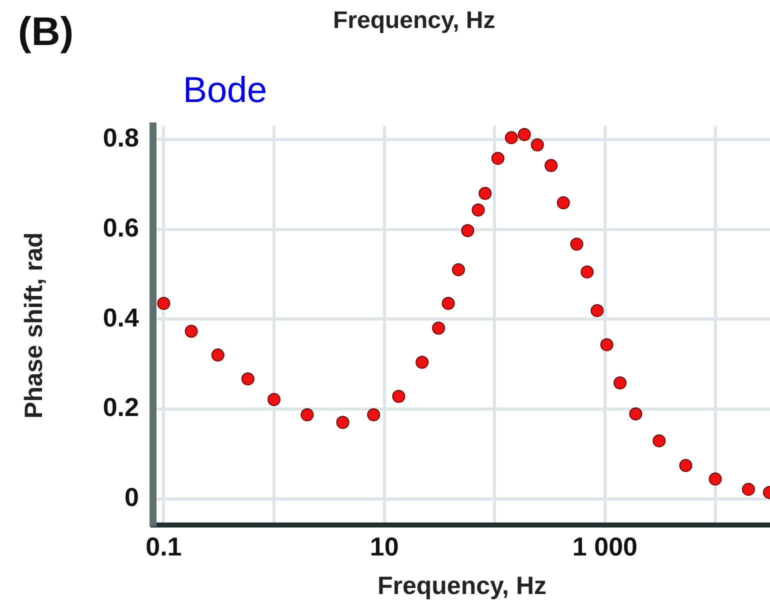 The height and width of the screenshot is (602, 770). What do you see at coordinates (34, 325) in the screenshot?
I see `y-axis-title: Phase shift, rad` at bounding box center [34, 325].